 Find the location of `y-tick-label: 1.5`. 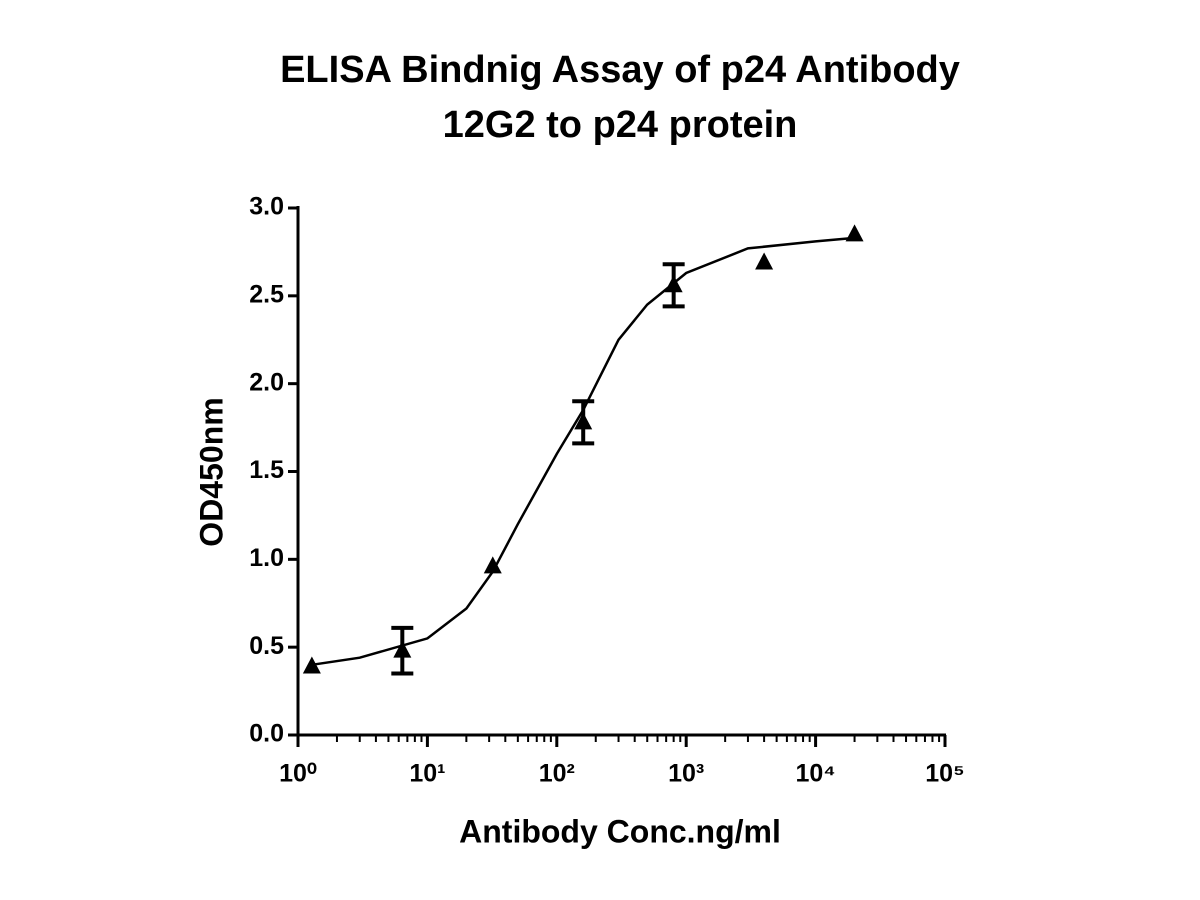

y-tick-label: 1.5 is located at coordinates (266, 470).